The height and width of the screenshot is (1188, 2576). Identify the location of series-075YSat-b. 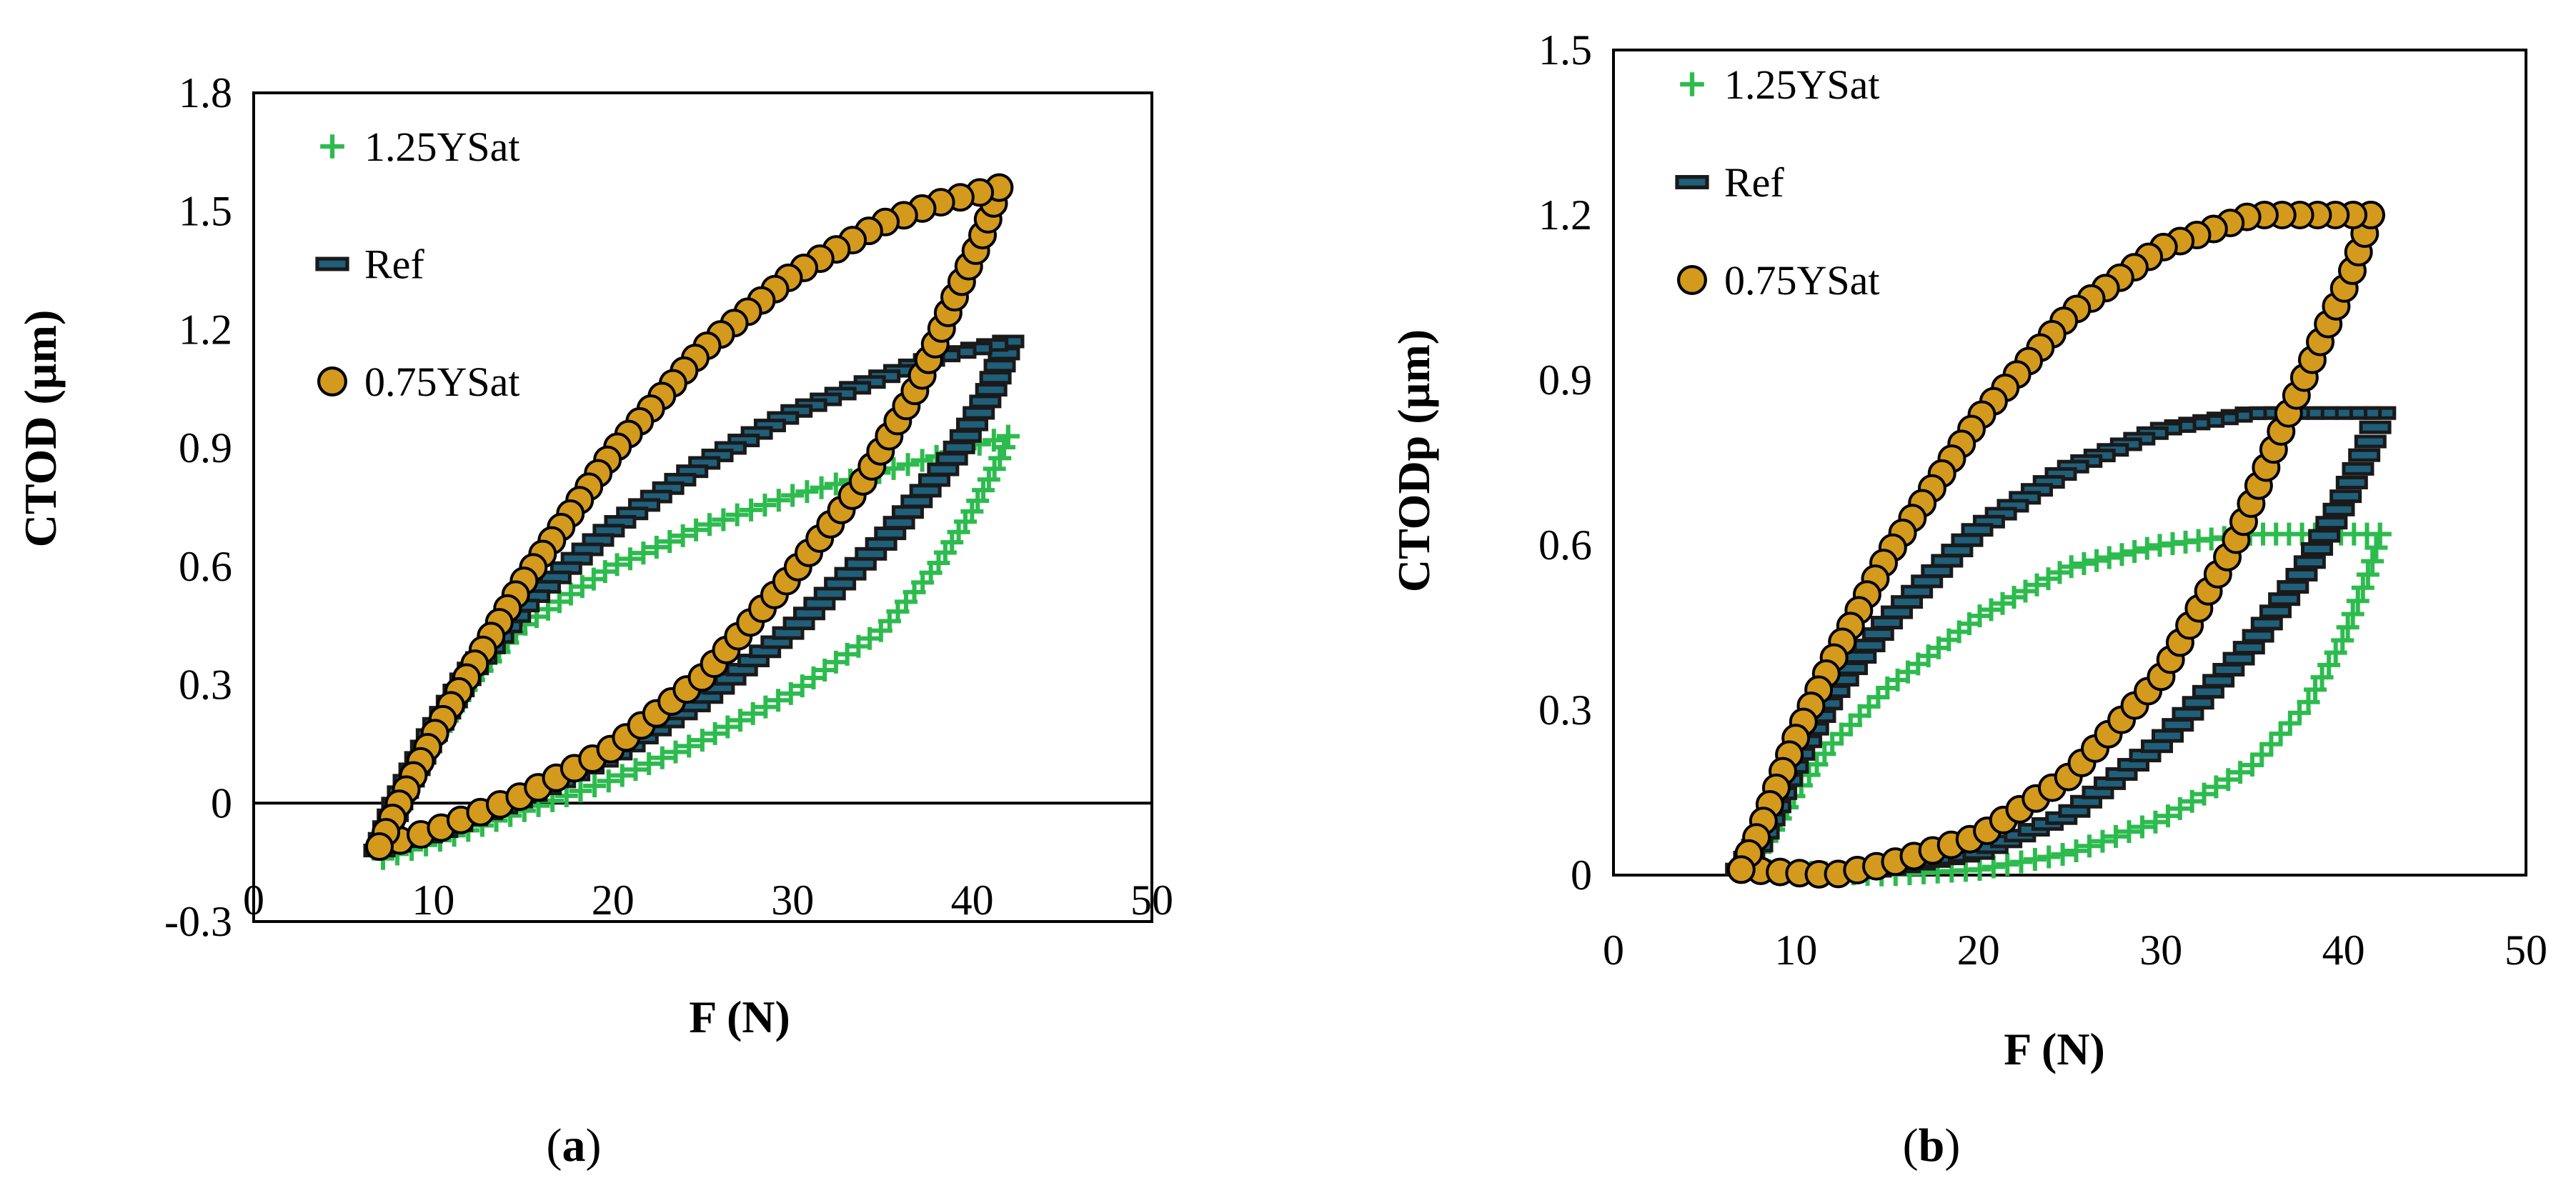
(2055, 545).